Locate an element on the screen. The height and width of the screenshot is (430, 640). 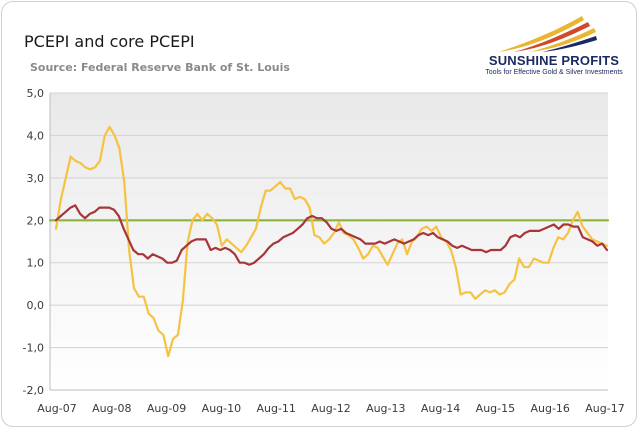
x-tick-label: Aug-10 is located at coordinates (221, 408).